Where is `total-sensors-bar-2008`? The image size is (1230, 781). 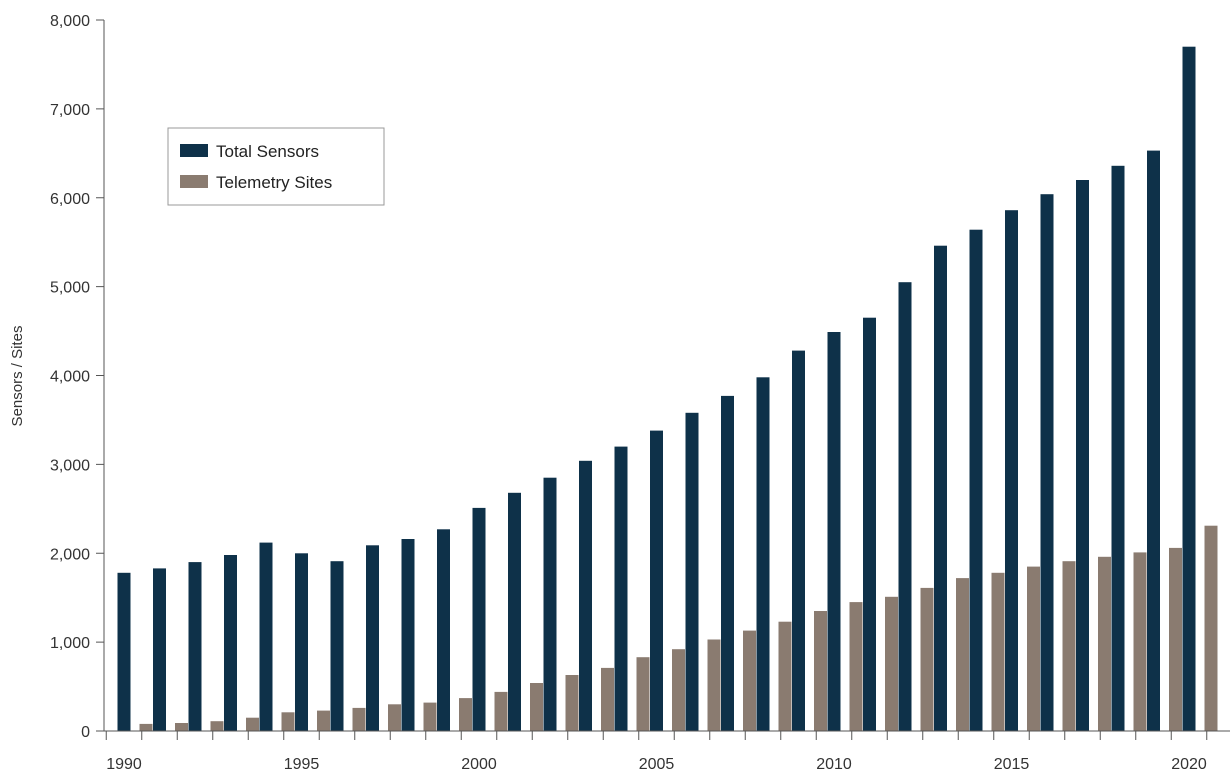 total-sensors-bar-2008 is located at coordinates (763, 554).